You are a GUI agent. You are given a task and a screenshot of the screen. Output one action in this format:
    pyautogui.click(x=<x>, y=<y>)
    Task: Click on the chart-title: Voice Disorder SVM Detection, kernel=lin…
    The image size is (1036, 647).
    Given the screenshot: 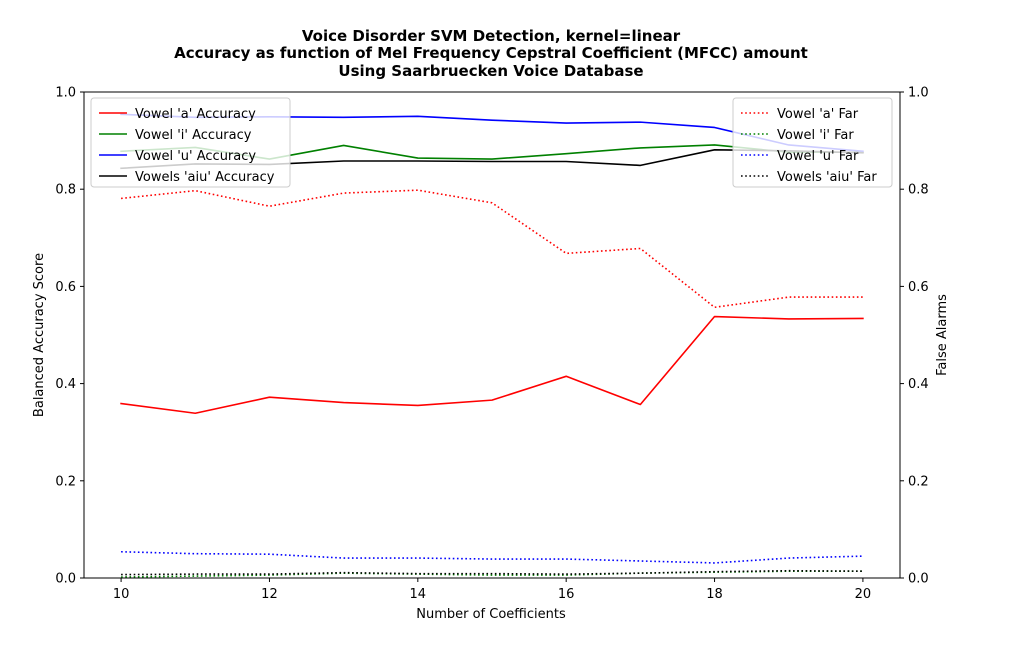 What is the action you would take?
    pyautogui.click(x=491, y=53)
    